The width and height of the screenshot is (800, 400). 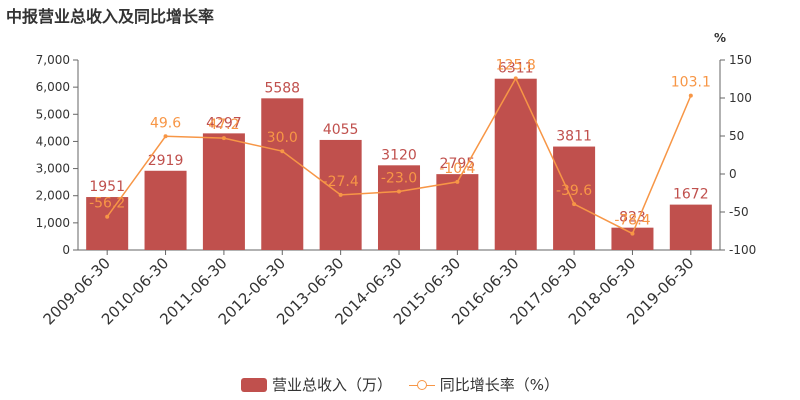 I want to click on bar-value-label: 1672, so click(x=691, y=195).